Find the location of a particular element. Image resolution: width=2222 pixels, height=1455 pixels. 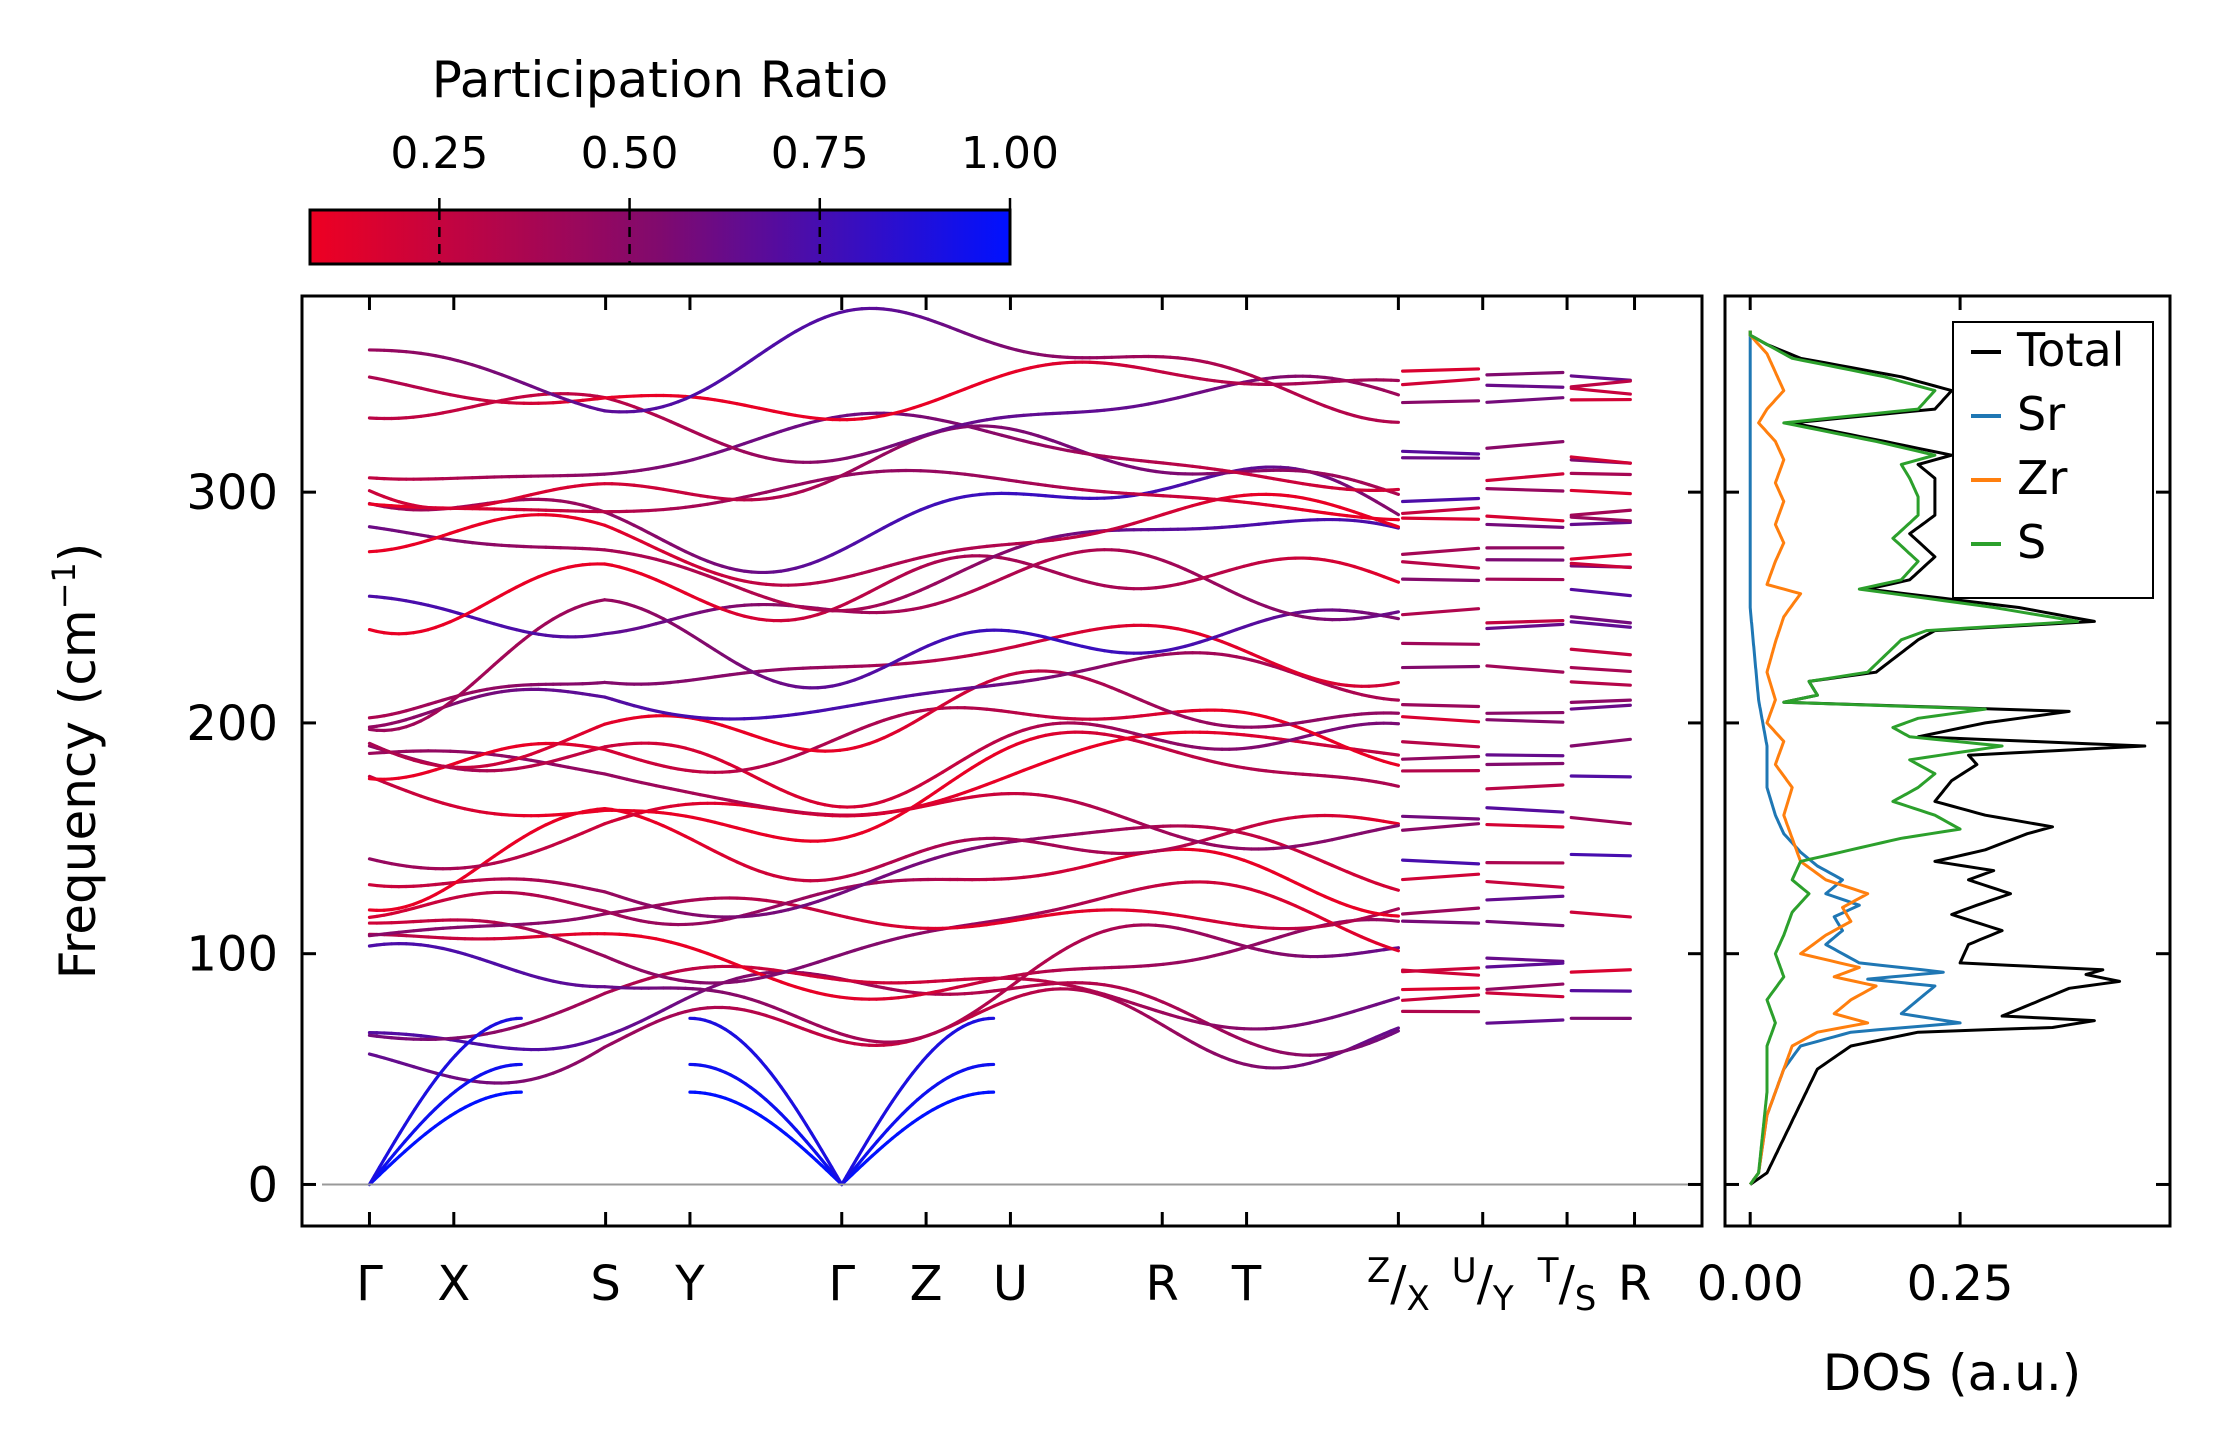

k-point-label: Γ is located at coordinates (369, 1284).